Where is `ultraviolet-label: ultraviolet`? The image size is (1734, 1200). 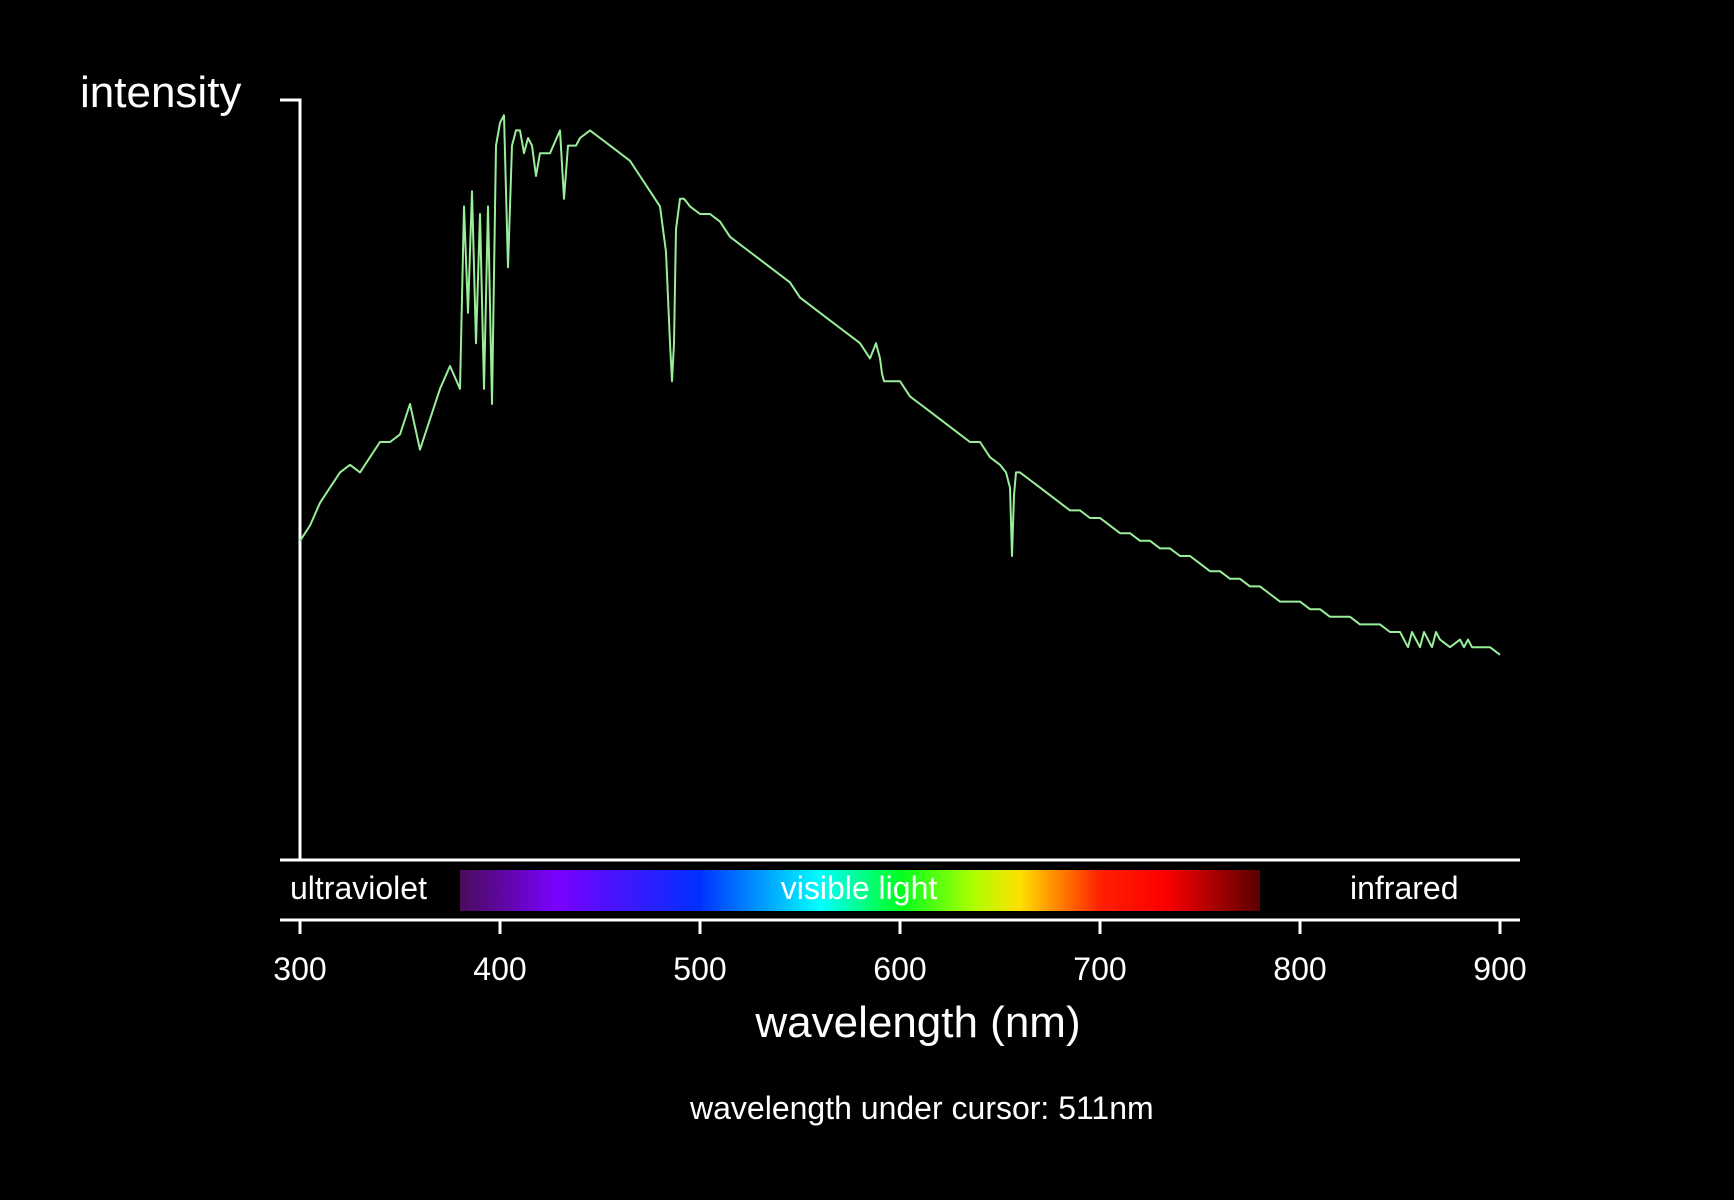
ultraviolet-label: ultraviolet is located at coordinates (358, 888).